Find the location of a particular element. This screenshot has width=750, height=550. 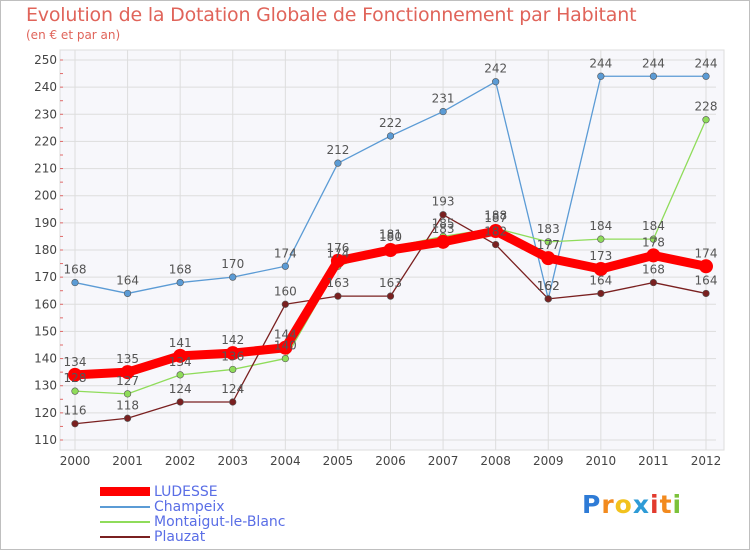

y-tick-label: 120 is located at coordinates (45, 413).